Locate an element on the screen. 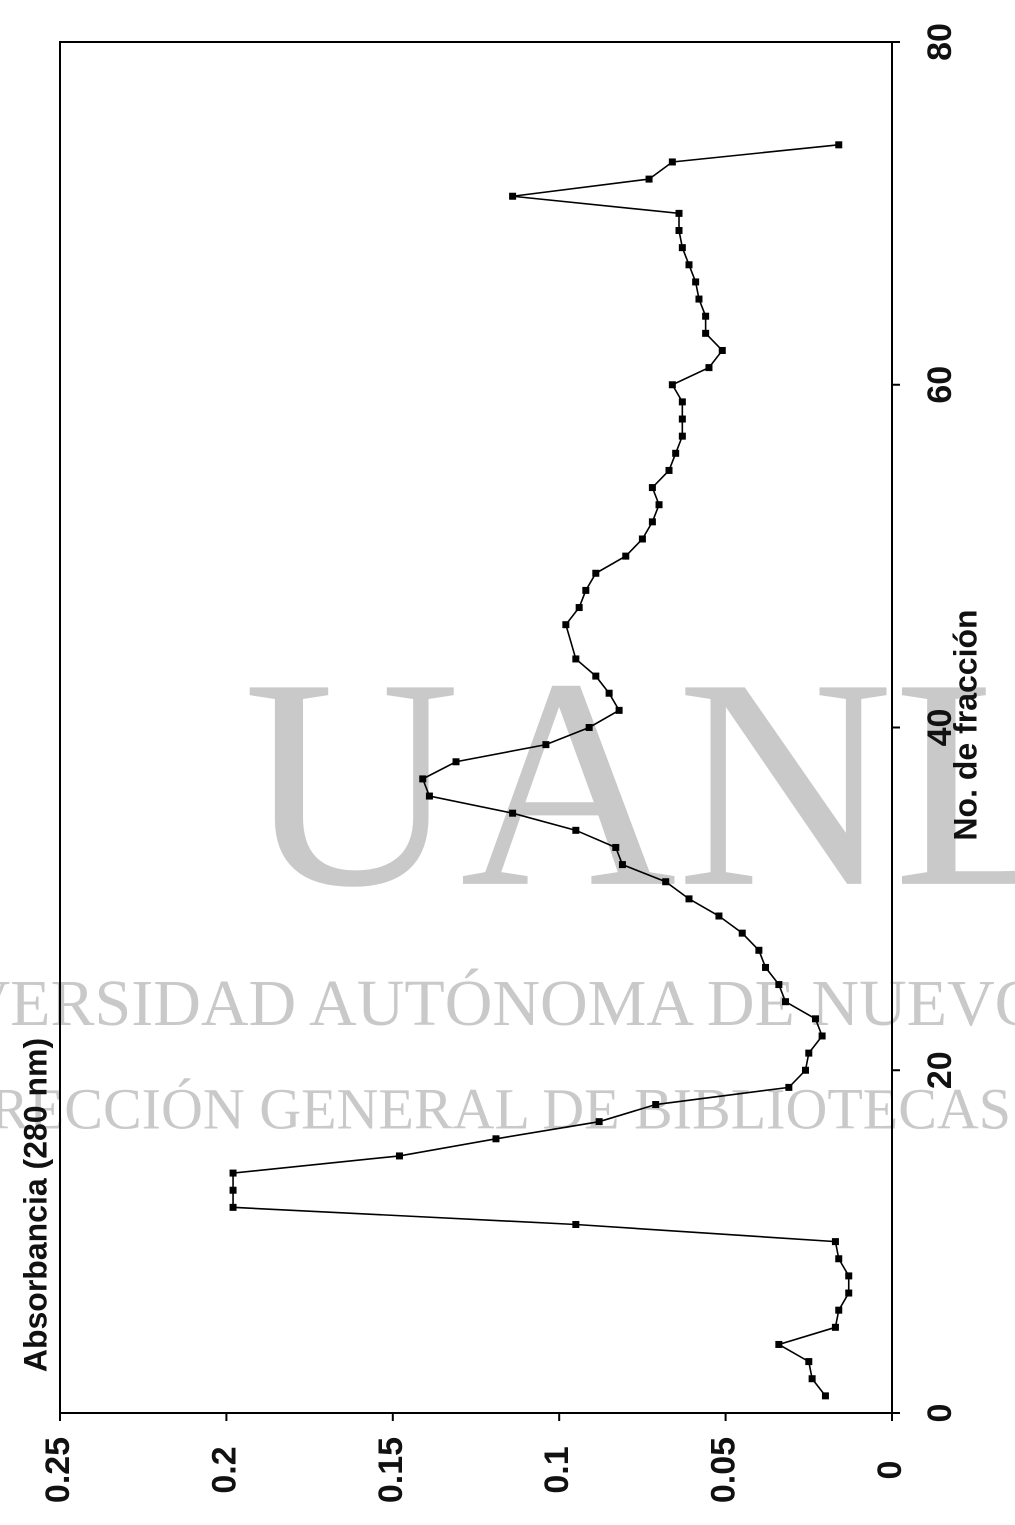 This screenshot has width=1015, height=1525. x-tick-label: 0 is located at coordinates (940, 1413).